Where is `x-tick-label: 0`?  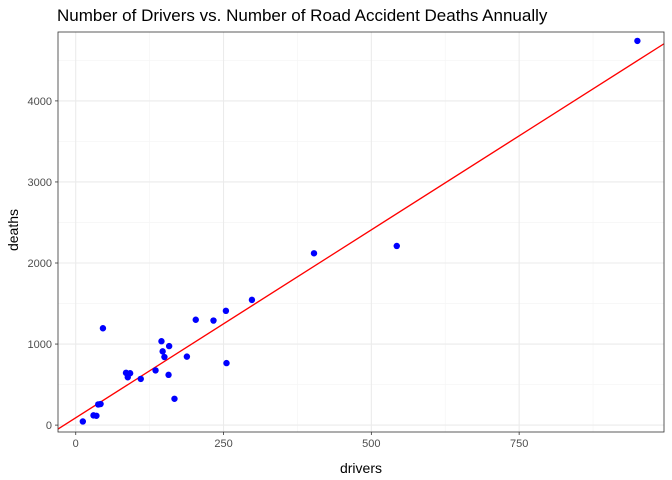
x-tick-label: 0 is located at coordinates (76, 444).